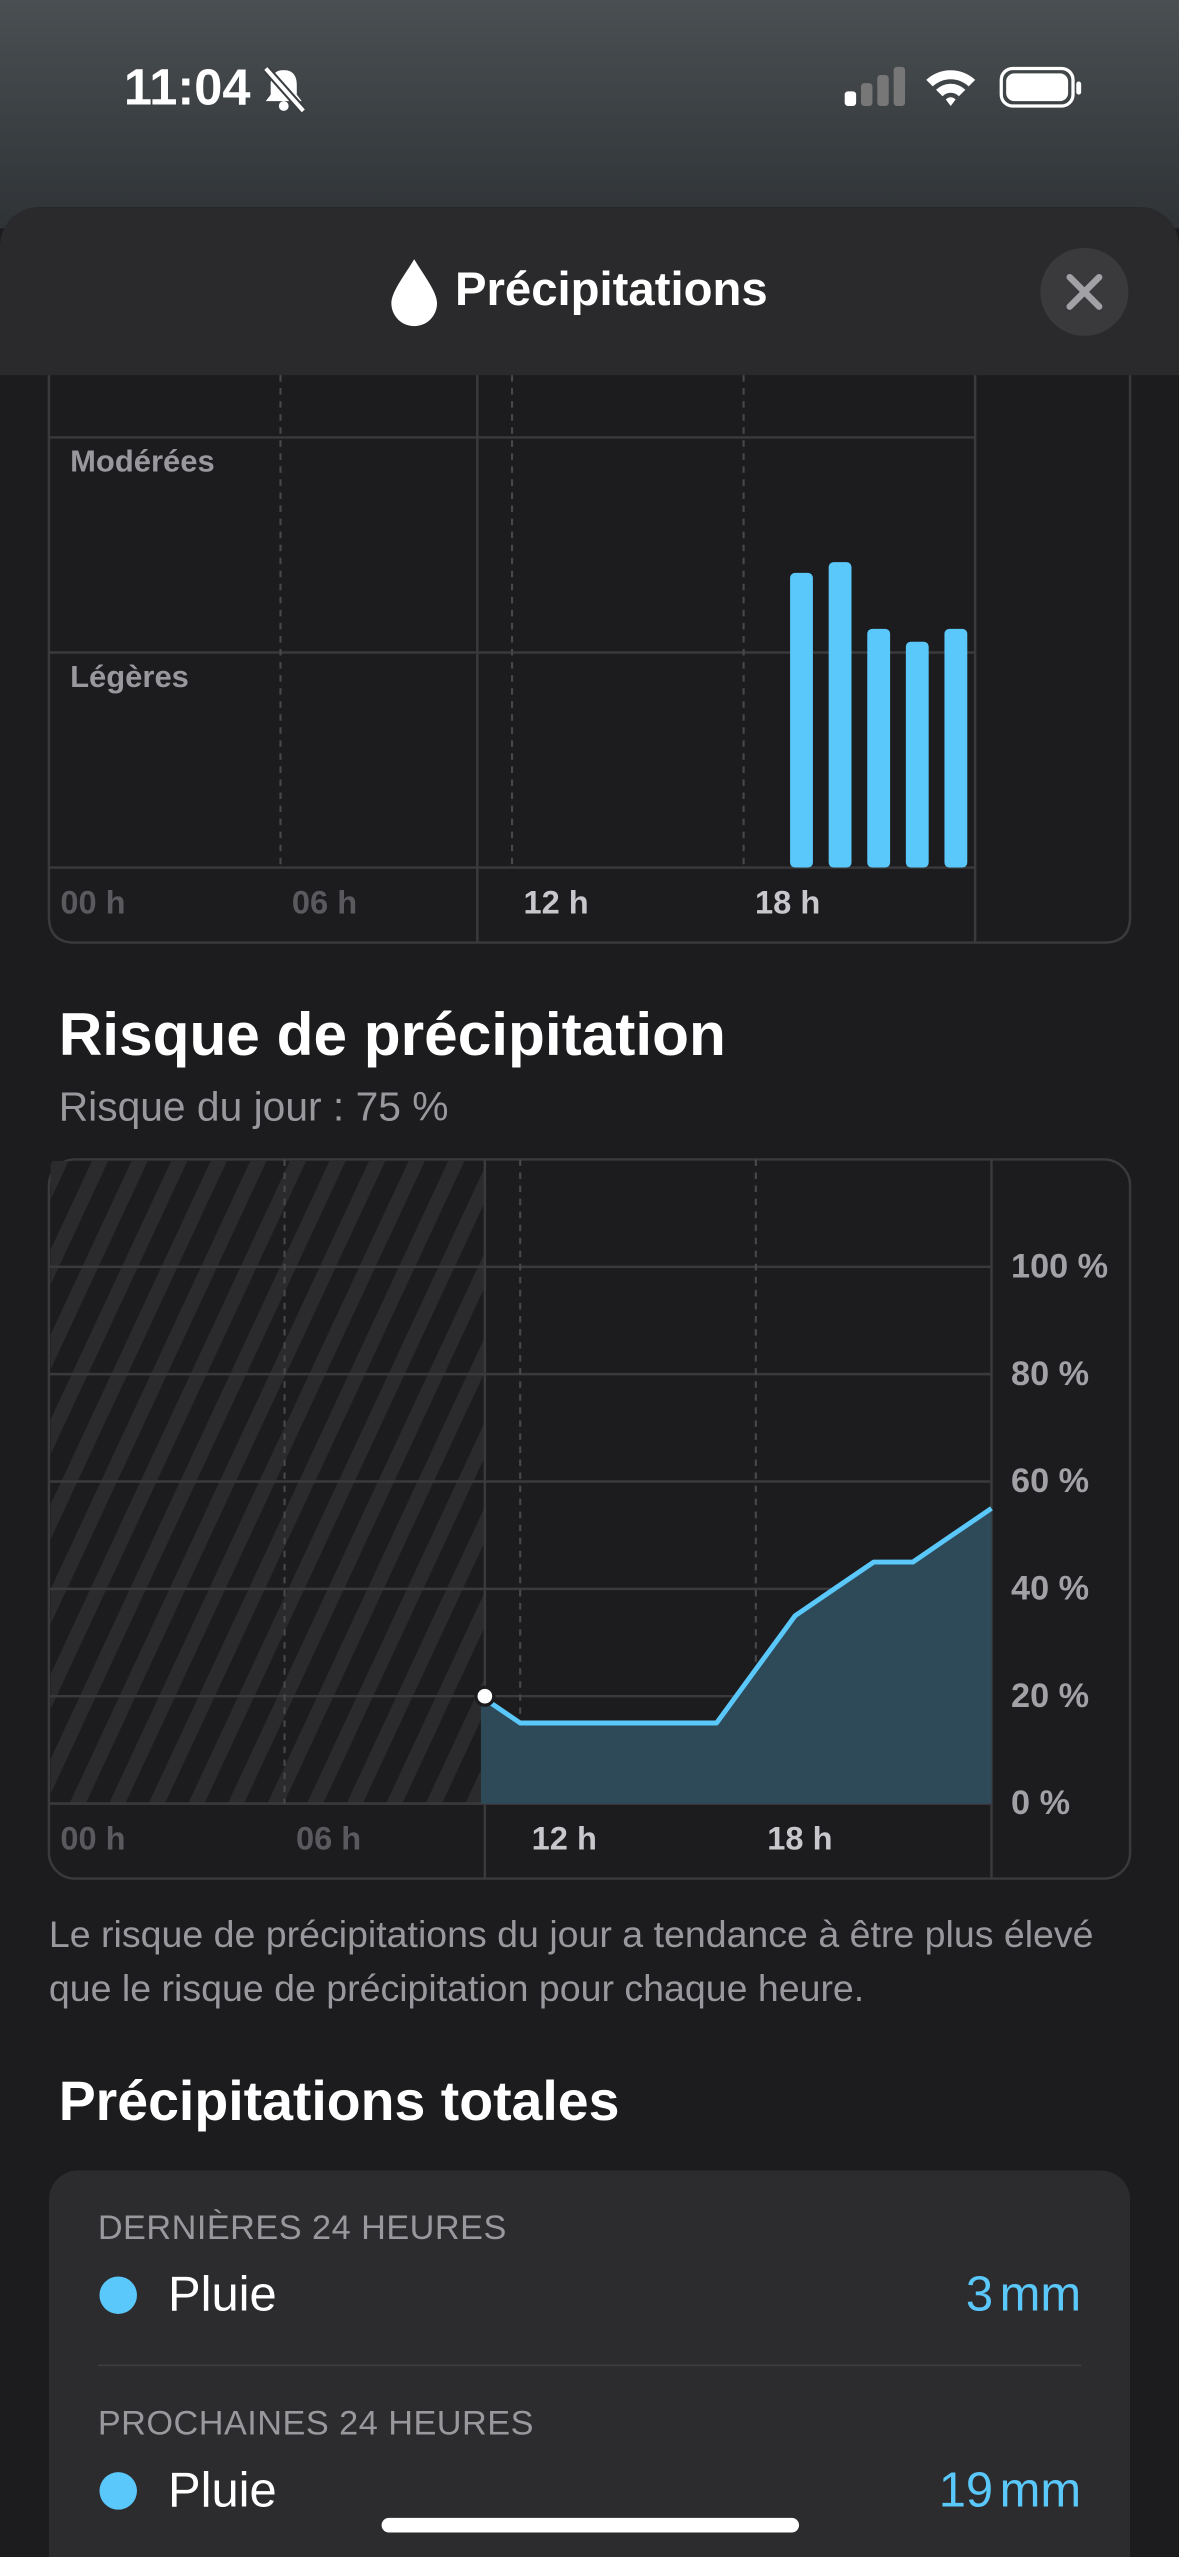  What do you see at coordinates (1059, 1266) in the screenshot?
I see `y-tick-label: 100 %` at bounding box center [1059, 1266].